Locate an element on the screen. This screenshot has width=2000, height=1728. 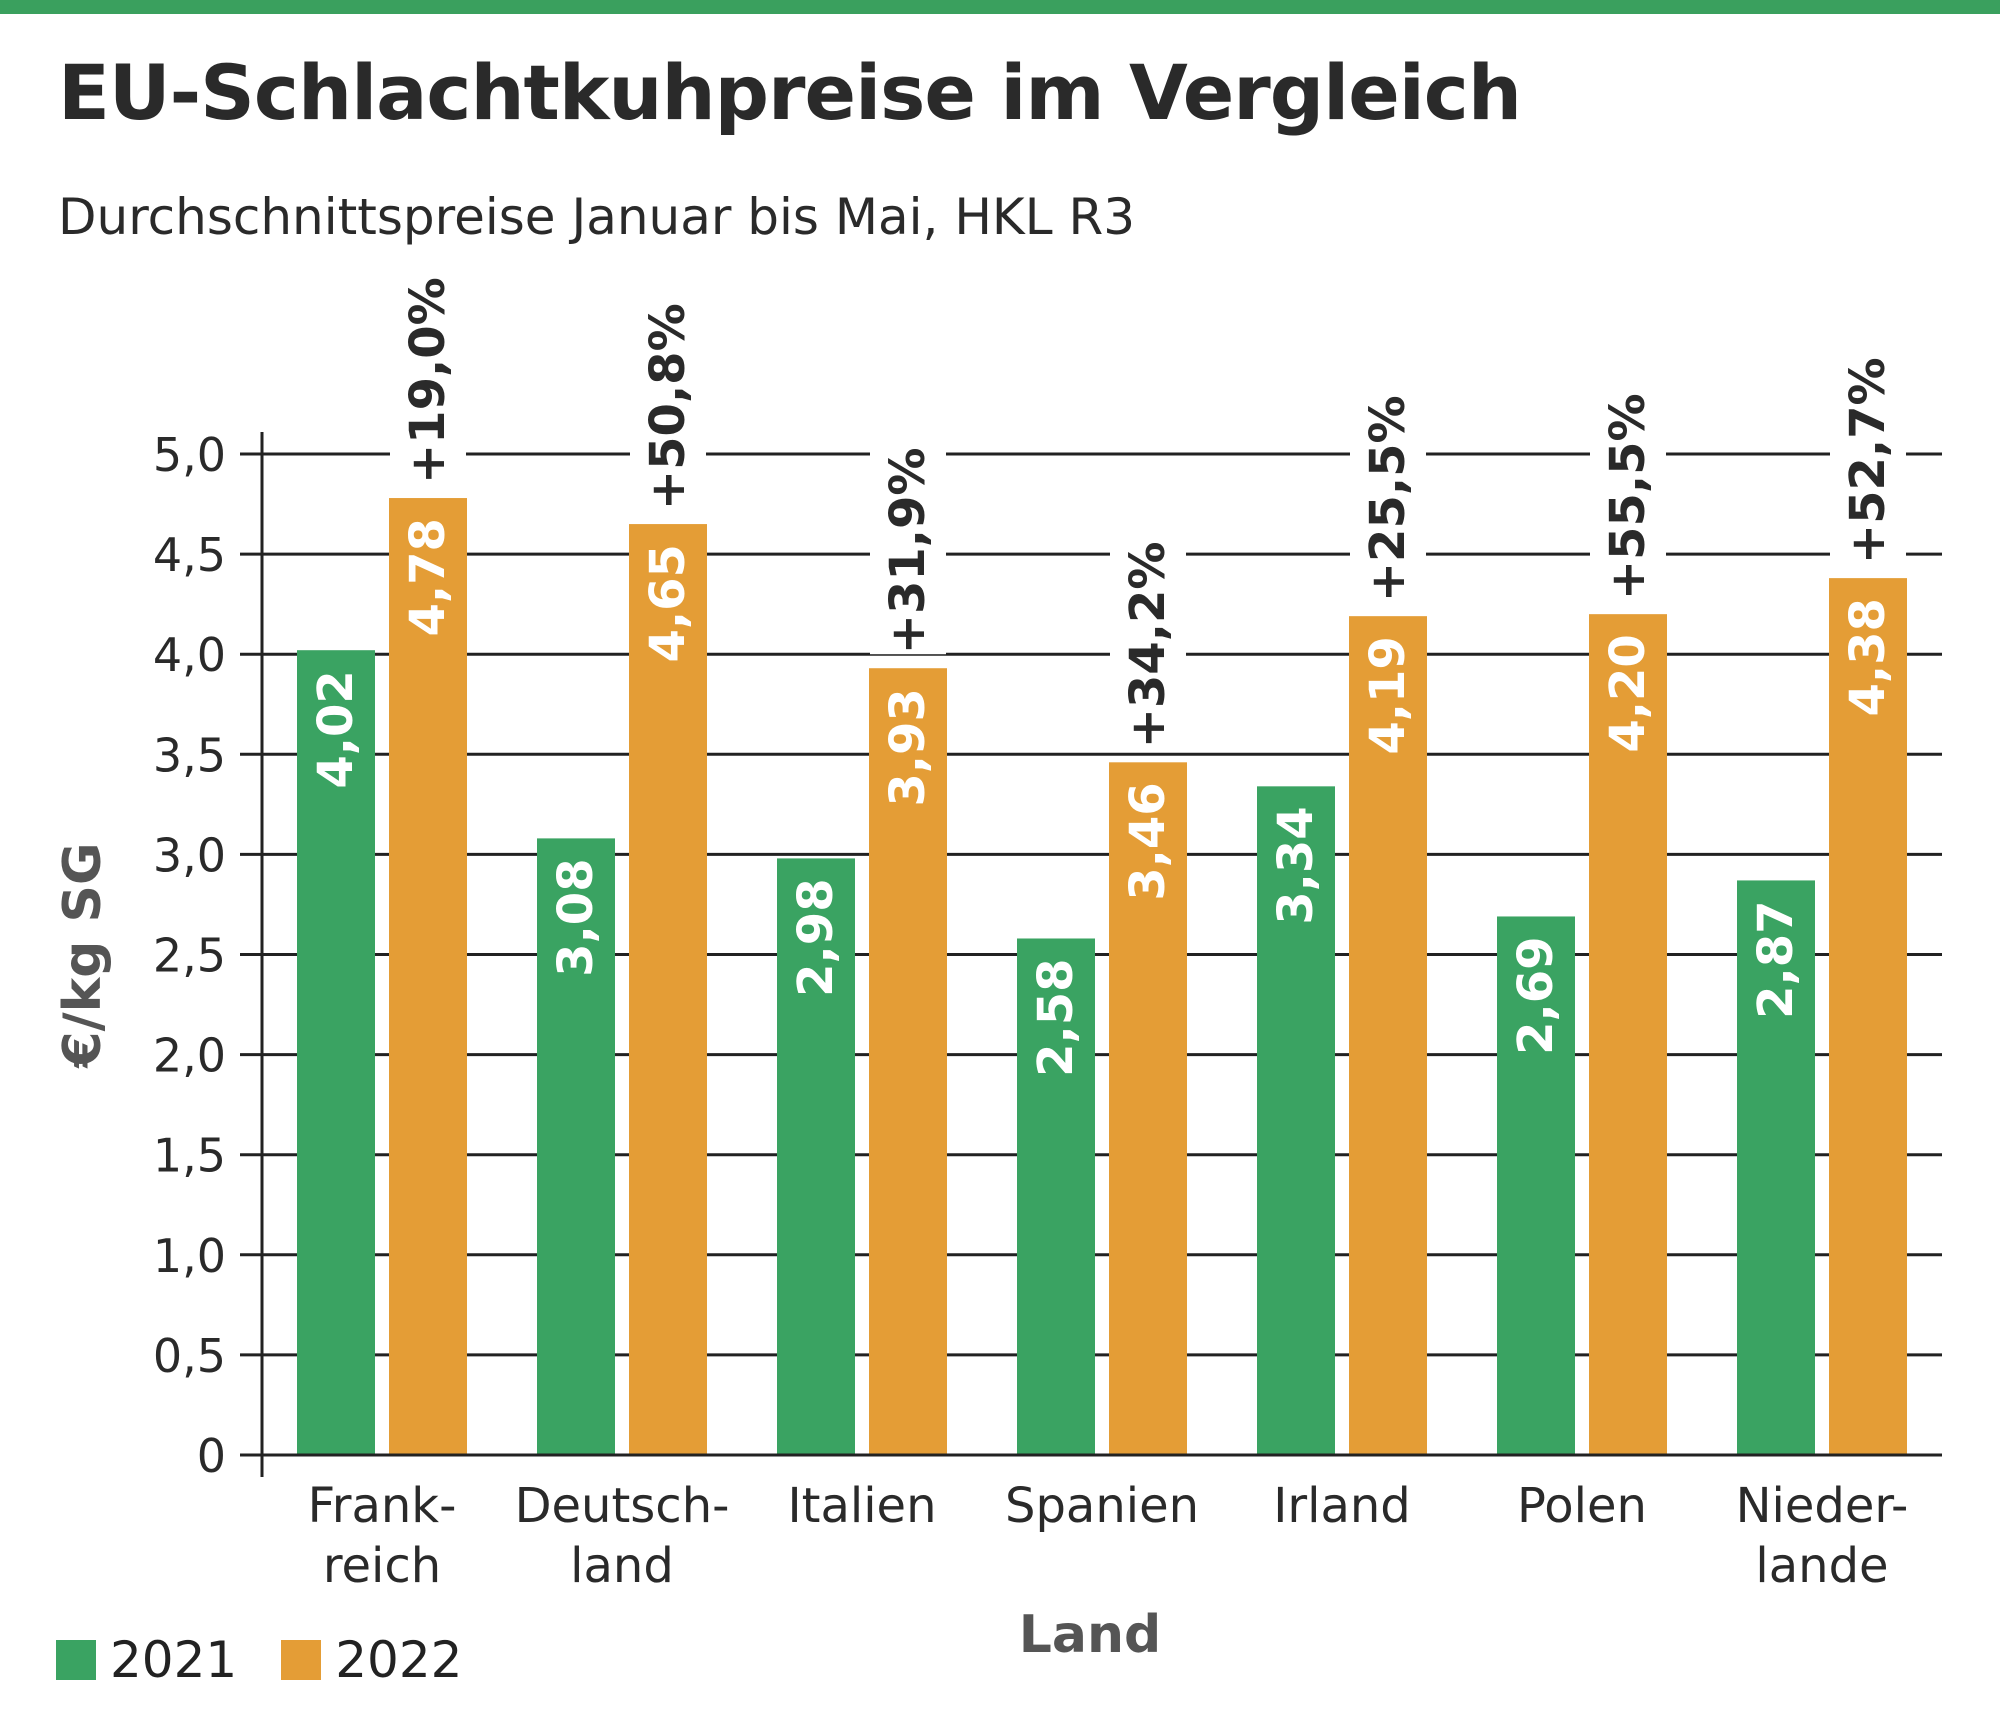
bar-value-label: 4,02 is located at coordinates (336, 729).